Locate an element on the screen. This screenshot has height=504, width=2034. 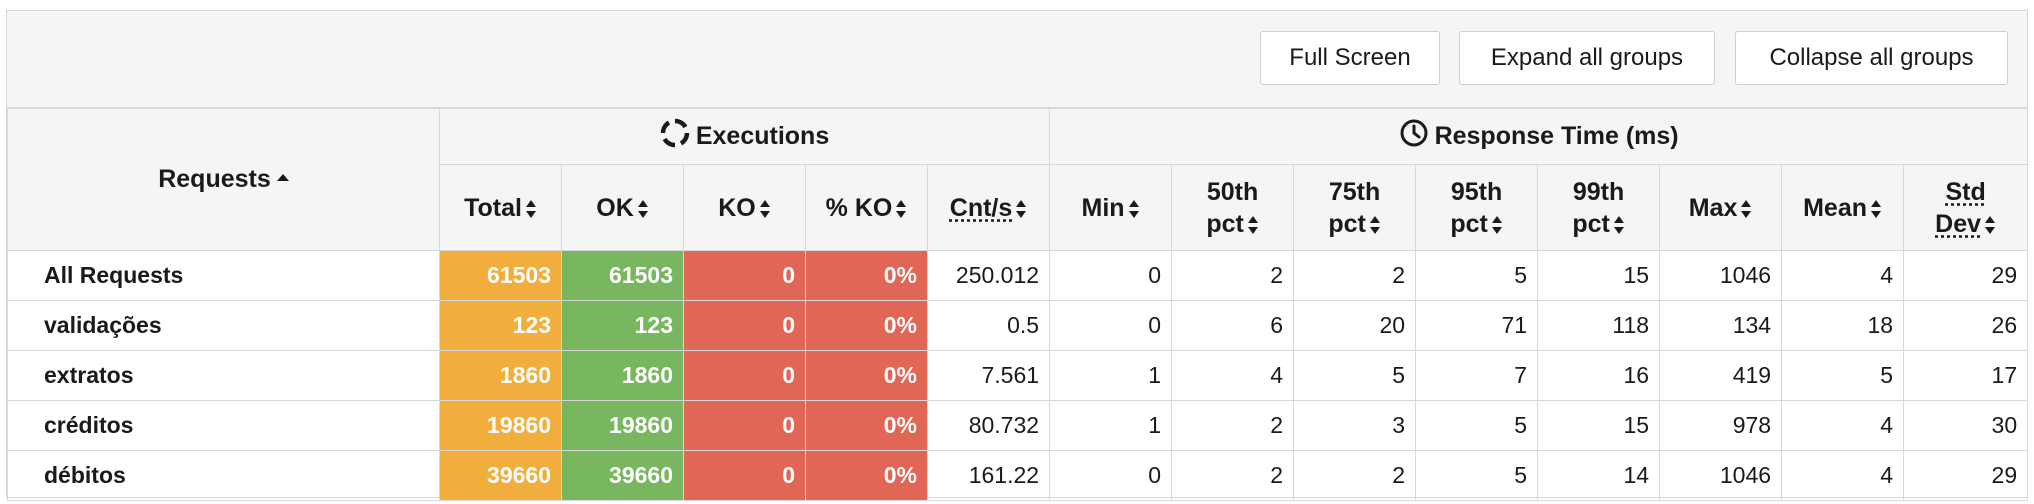
cnt-s-column-header: Cnt/s is located at coordinates (988, 207).